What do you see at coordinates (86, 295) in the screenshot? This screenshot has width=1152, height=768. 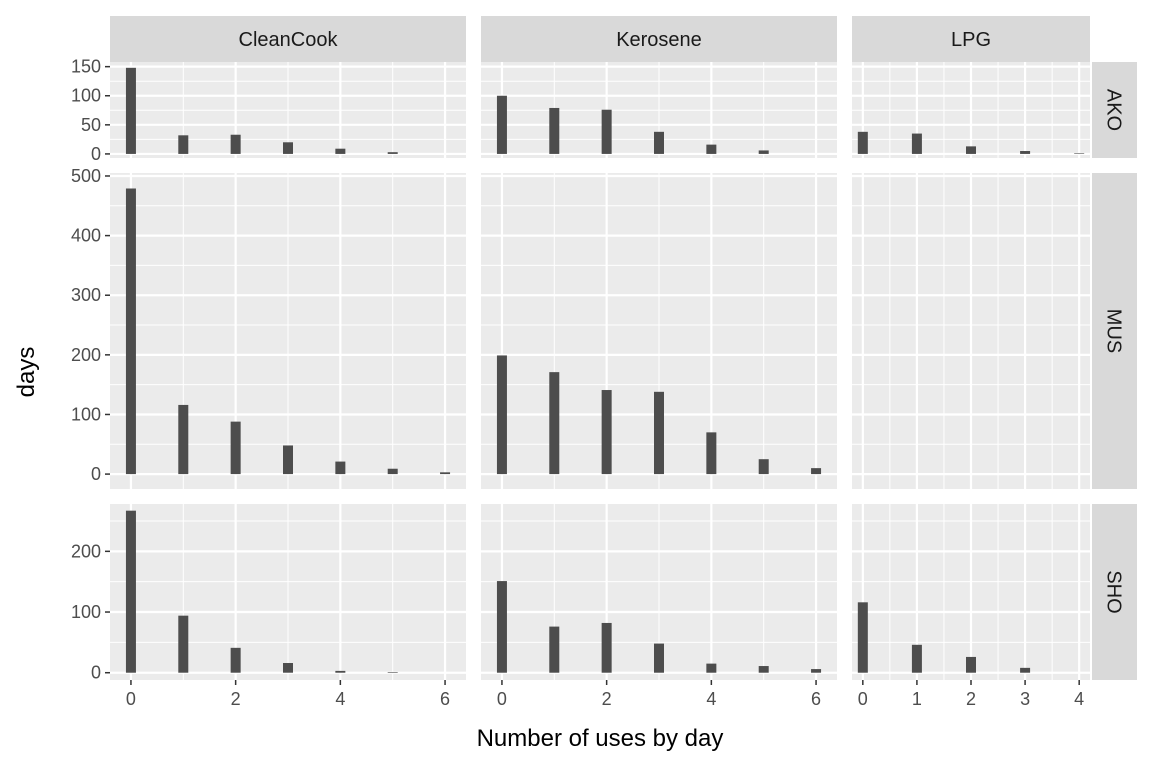 I see `y-tick-label-mus-300: 300` at bounding box center [86, 295].